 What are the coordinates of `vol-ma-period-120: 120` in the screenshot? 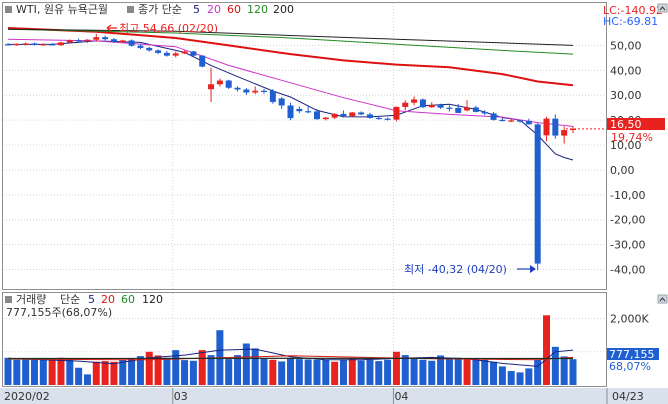 It's located at (152, 299).